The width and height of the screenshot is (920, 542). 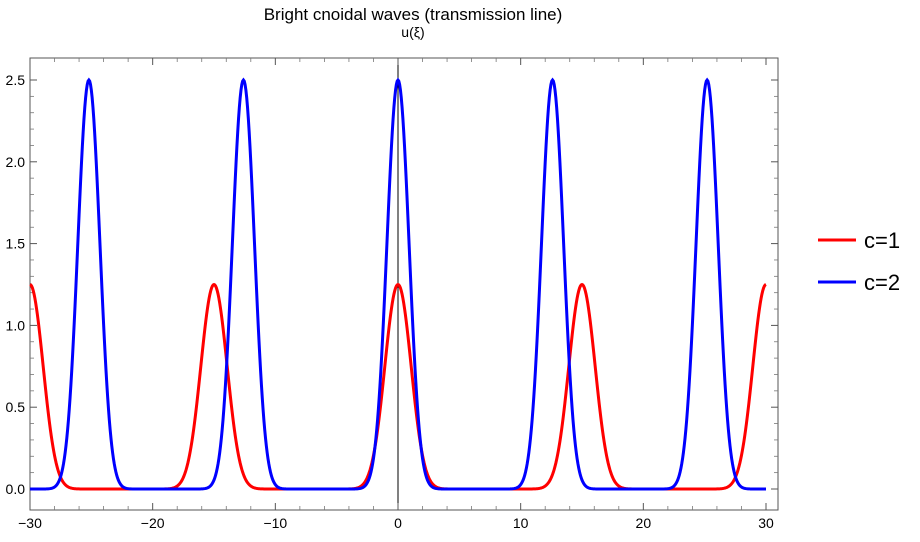 What do you see at coordinates (16, 80) in the screenshot?
I see `y-tick-label: 2.5` at bounding box center [16, 80].